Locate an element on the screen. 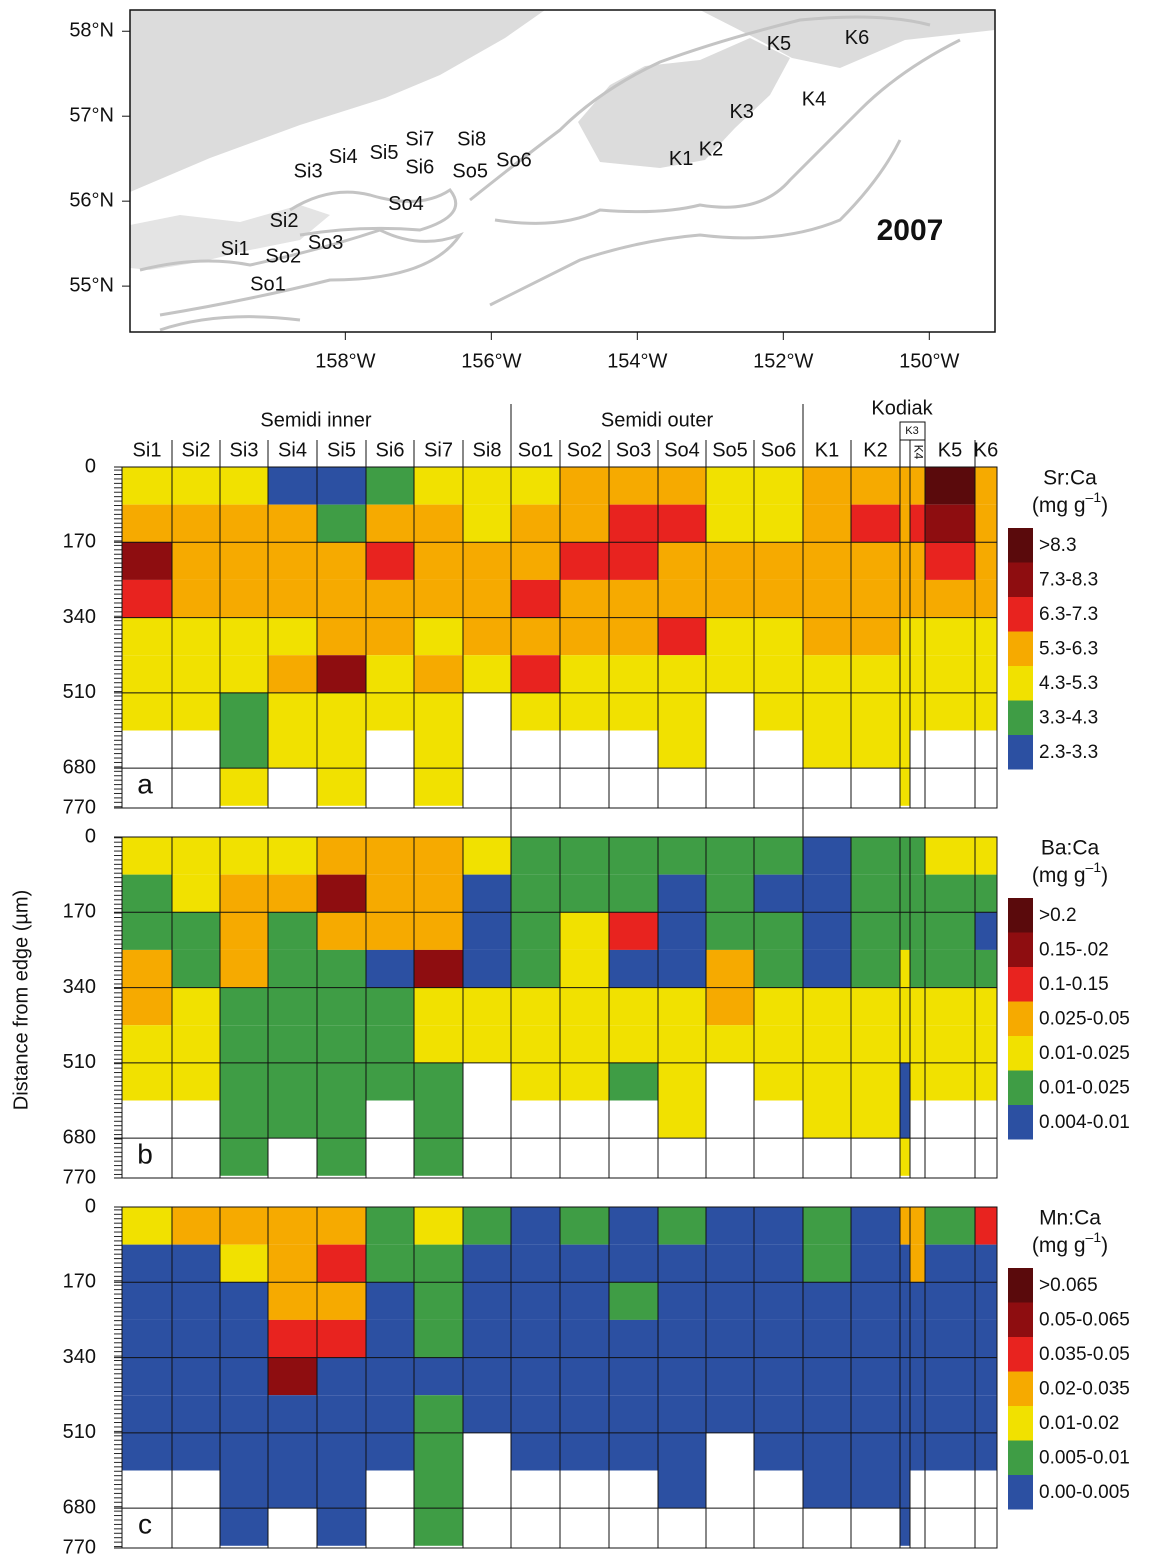  y-tick-label: 770 is located at coordinates (79, 1177).